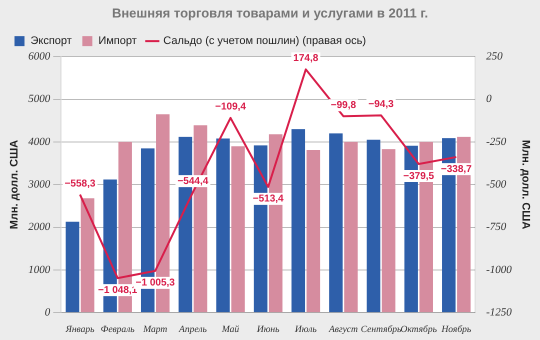 Image resolution: width=540 pixels, height=340 pixels. What do you see at coordinates (264, 41) in the screenshot?
I see `legend-label: Сальдо (с учетом пошлин) (правая ось)` at bounding box center [264, 41].